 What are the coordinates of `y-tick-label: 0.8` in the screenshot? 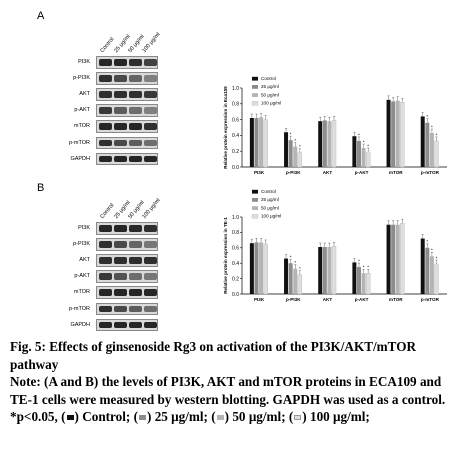 It's located at (235, 105).